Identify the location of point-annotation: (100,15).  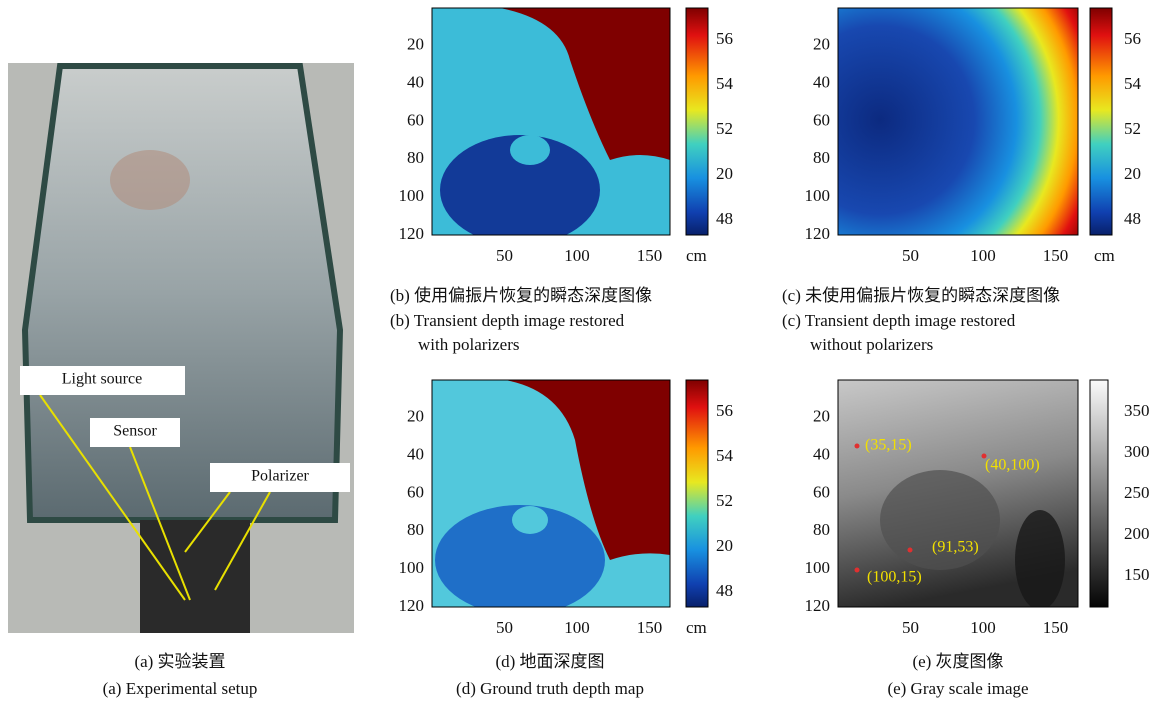
(894, 577).